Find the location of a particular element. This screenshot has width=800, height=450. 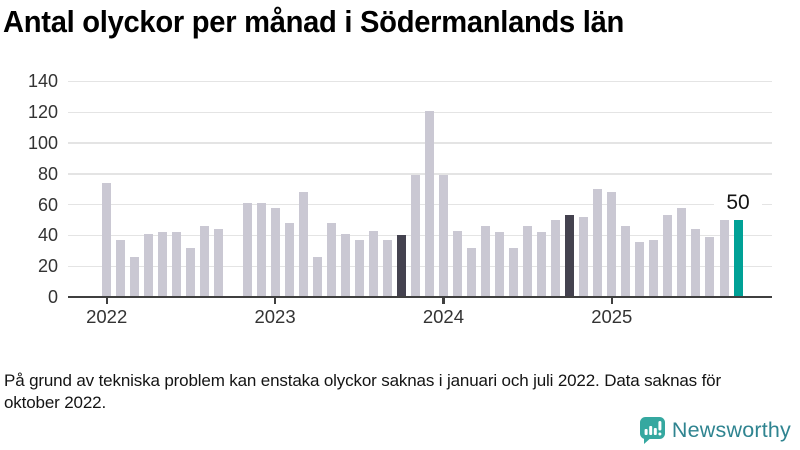

newsworthy-wordmark: Newsworthy is located at coordinates (731, 430).